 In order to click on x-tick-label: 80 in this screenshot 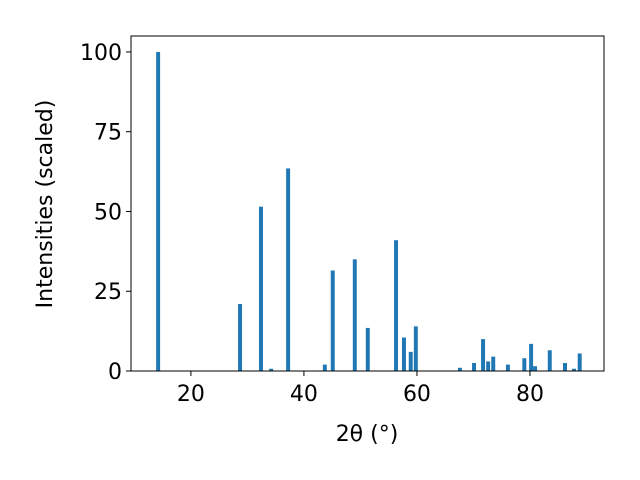, I will do `click(530, 394)`.